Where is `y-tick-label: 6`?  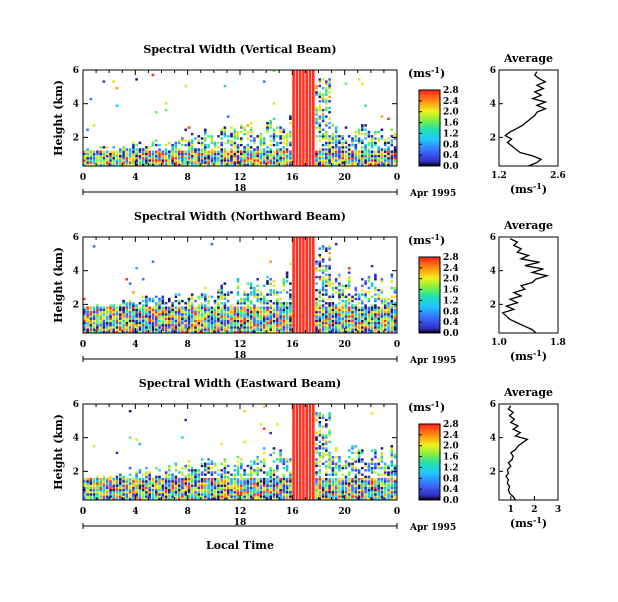 y-tick-label: 6 is located at coordinates (76, 238).